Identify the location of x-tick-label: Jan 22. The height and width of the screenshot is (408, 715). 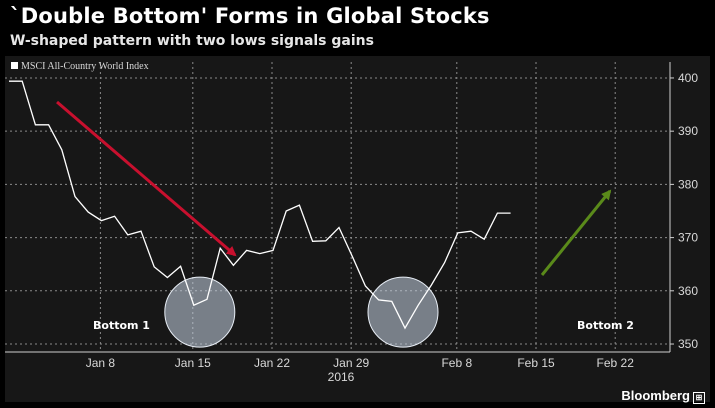
(272, 363).